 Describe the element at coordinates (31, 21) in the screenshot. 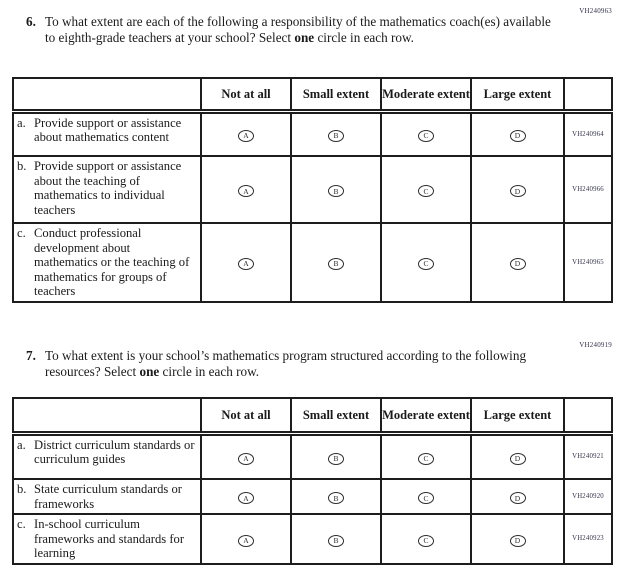

I see `question-6-number: 6.` at that location.